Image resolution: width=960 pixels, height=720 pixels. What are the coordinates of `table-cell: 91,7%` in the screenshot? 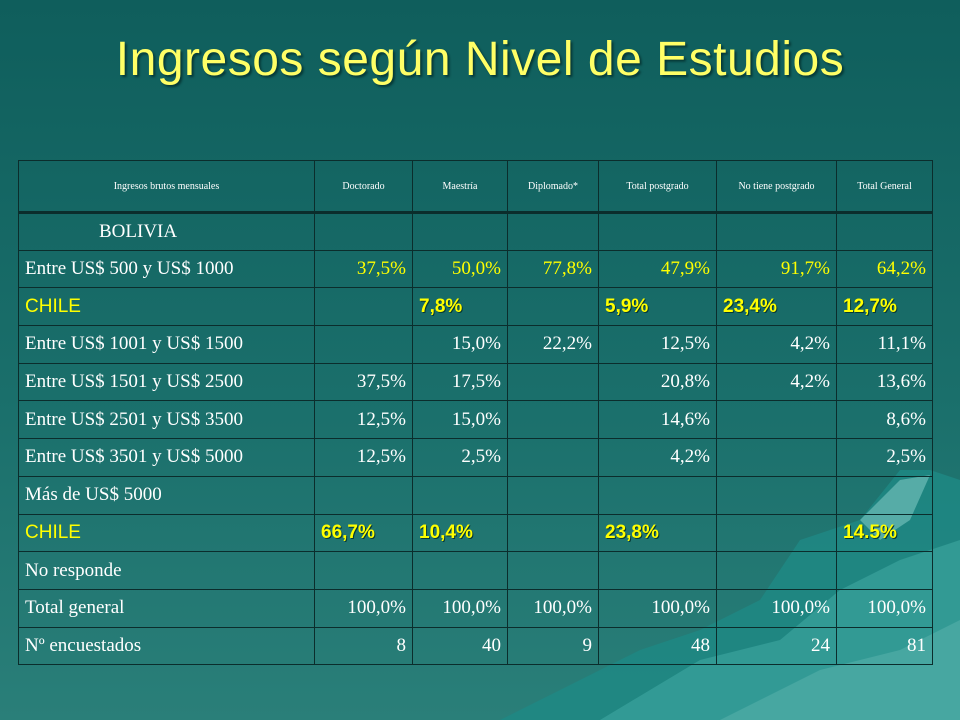 It's located at (776, 269).